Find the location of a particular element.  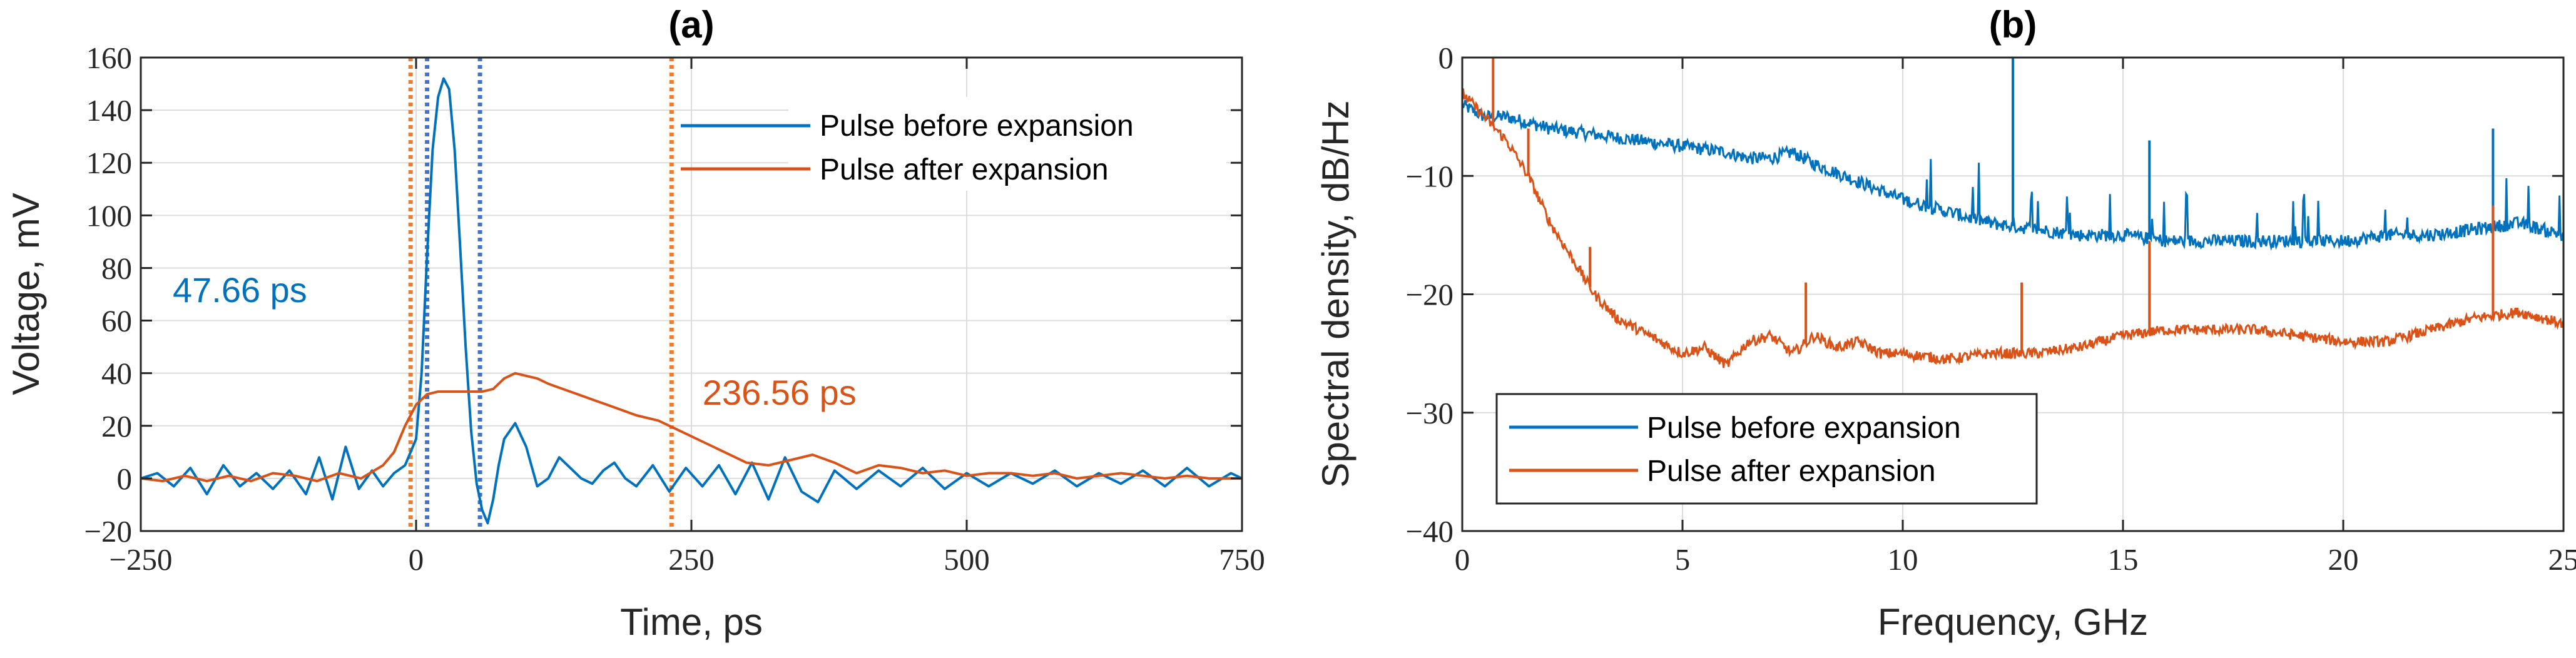

y-tick-label: 100 is located at coordinates (110, 215).